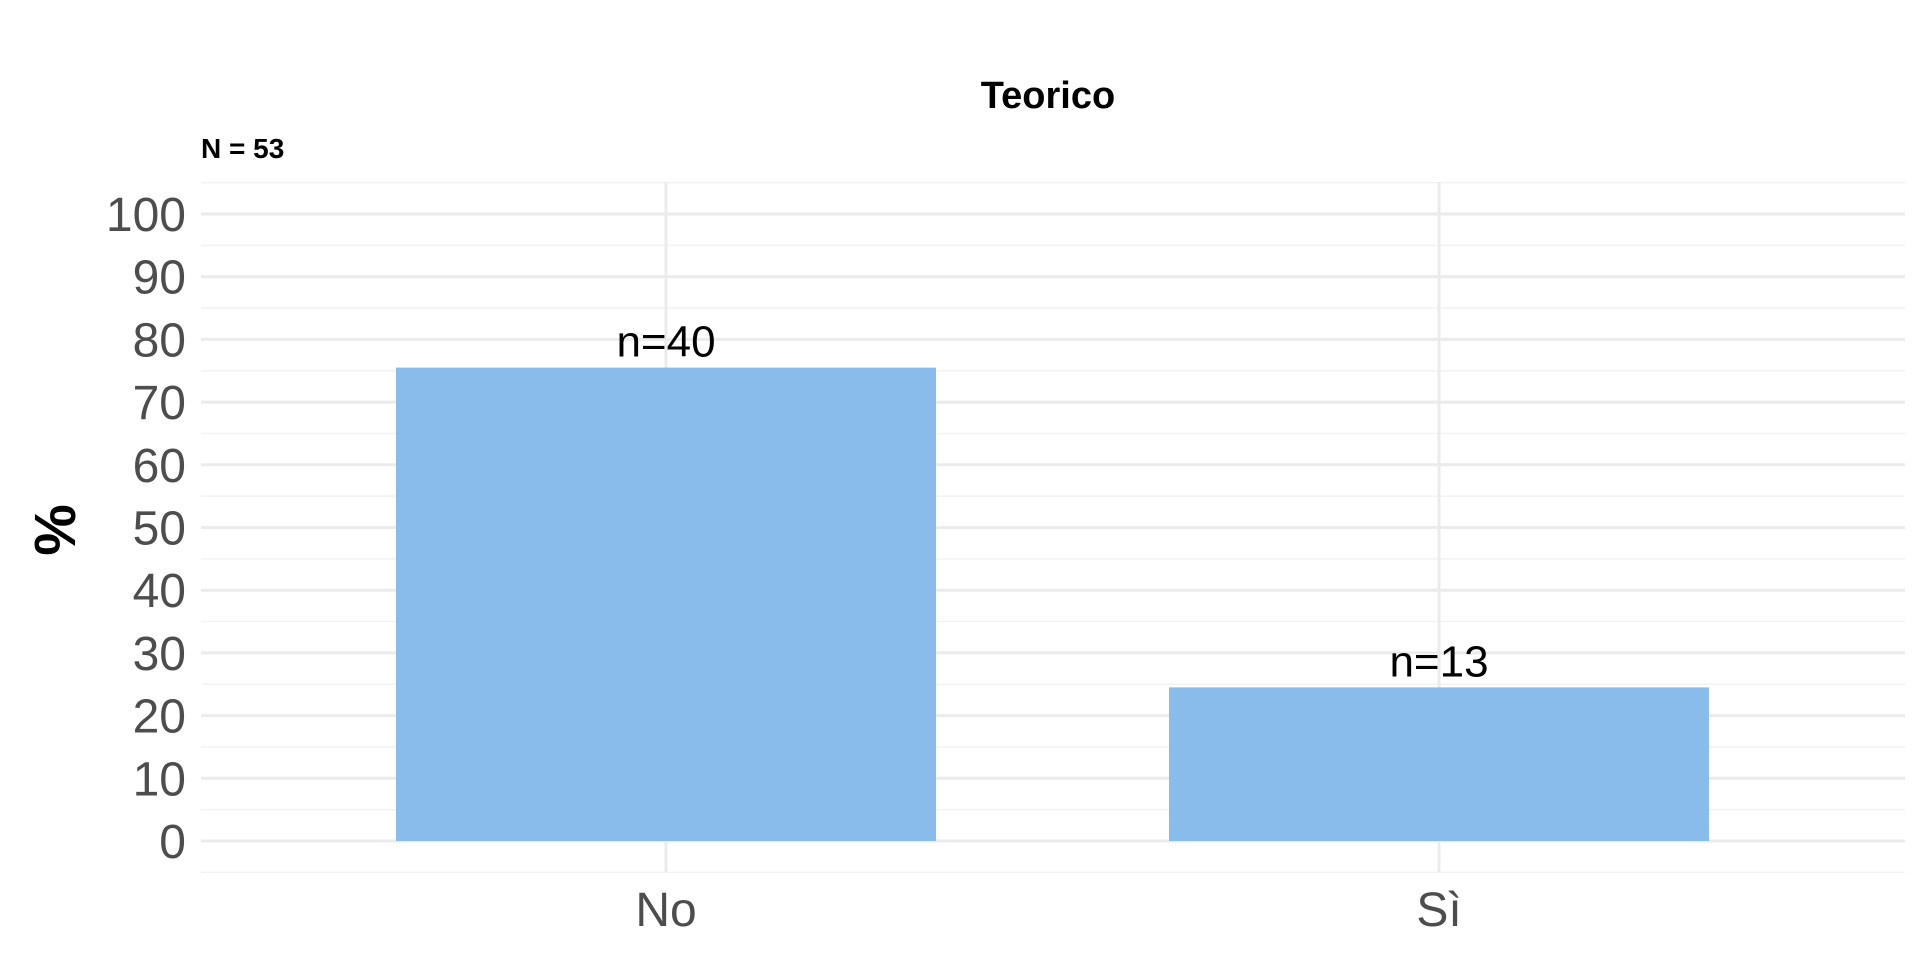  What do you see at coordinates (55, 530) in the screenshot?
I see `y-axis-title: %` at bounding box center [55, 530].